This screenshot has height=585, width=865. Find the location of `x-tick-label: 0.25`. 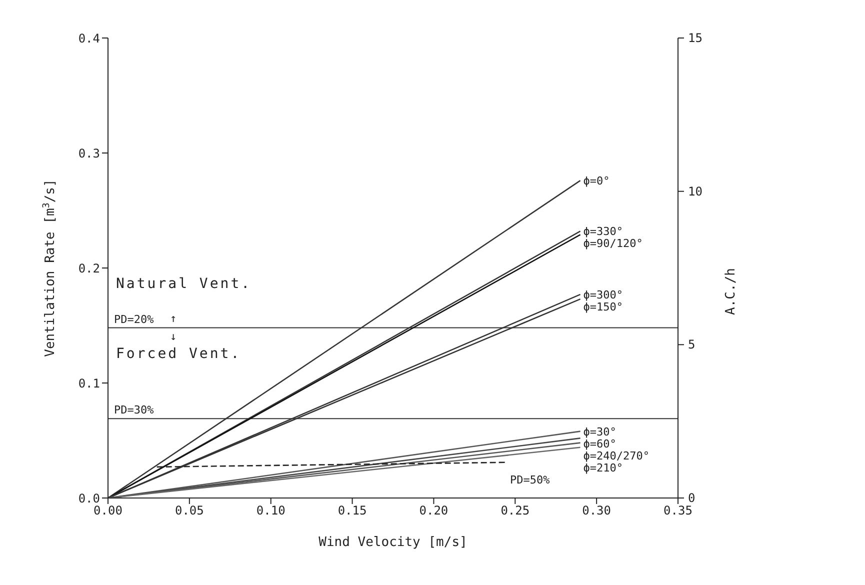

x-tick-label: 0.25 is located at coordinates (515, 511).